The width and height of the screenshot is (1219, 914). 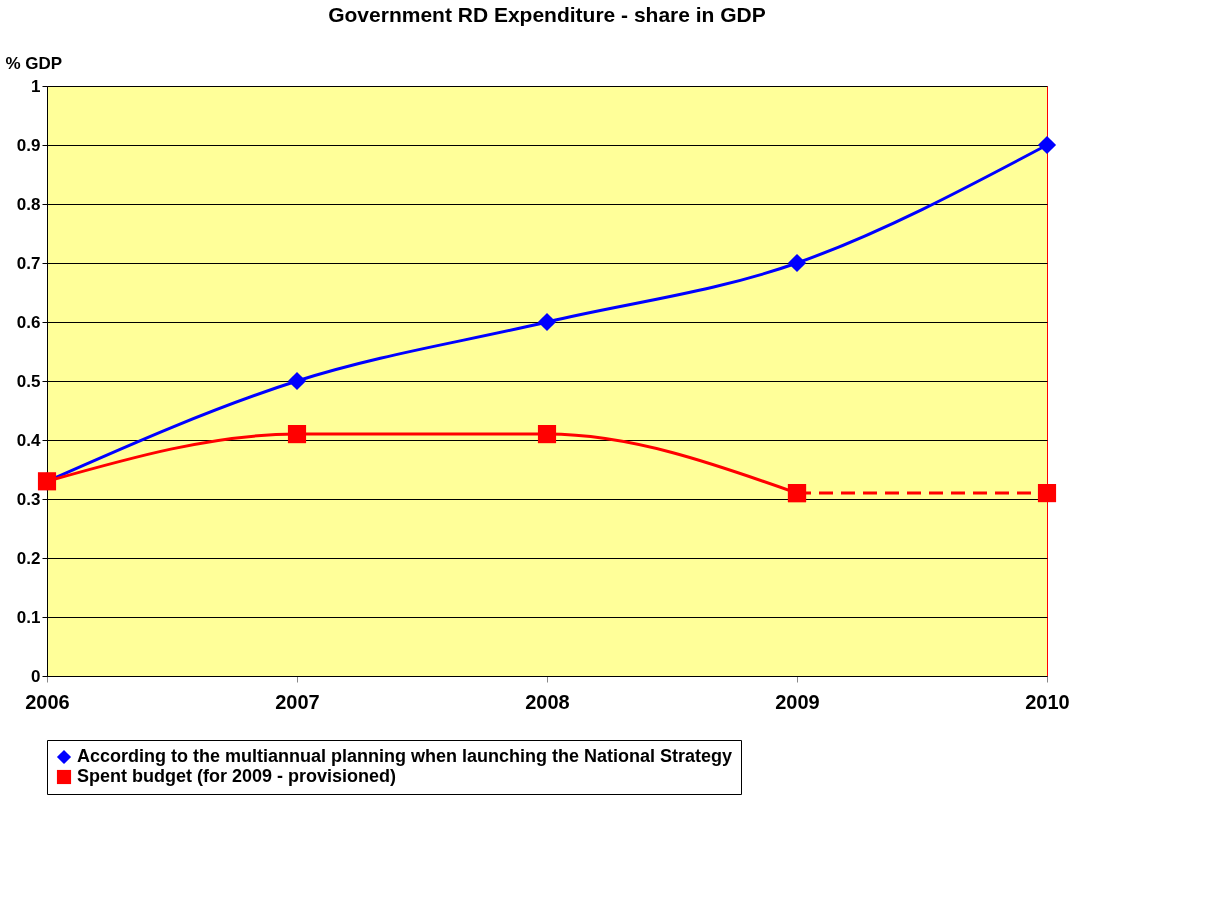 I want to click on y-tick-label: 0, so click(x=36, y=676).